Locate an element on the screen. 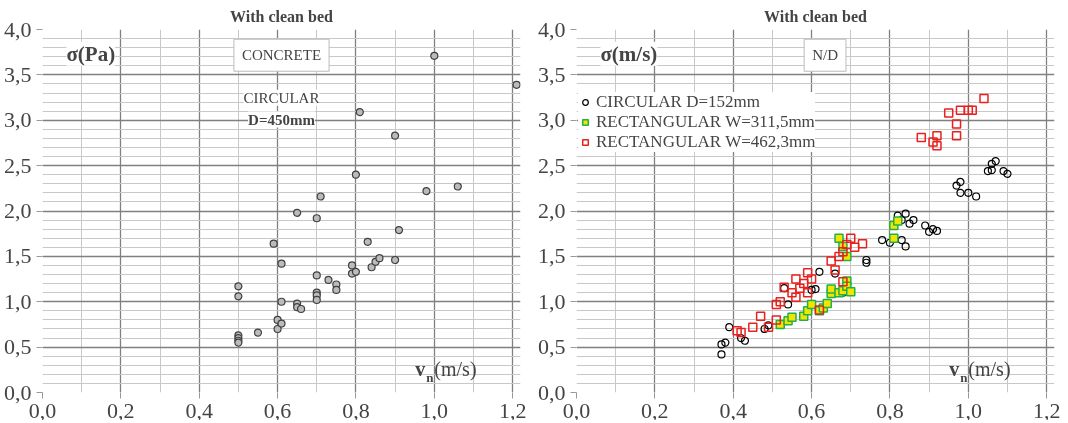  y-axis-title: σ(Pa) is located at coordinates (91, 53).